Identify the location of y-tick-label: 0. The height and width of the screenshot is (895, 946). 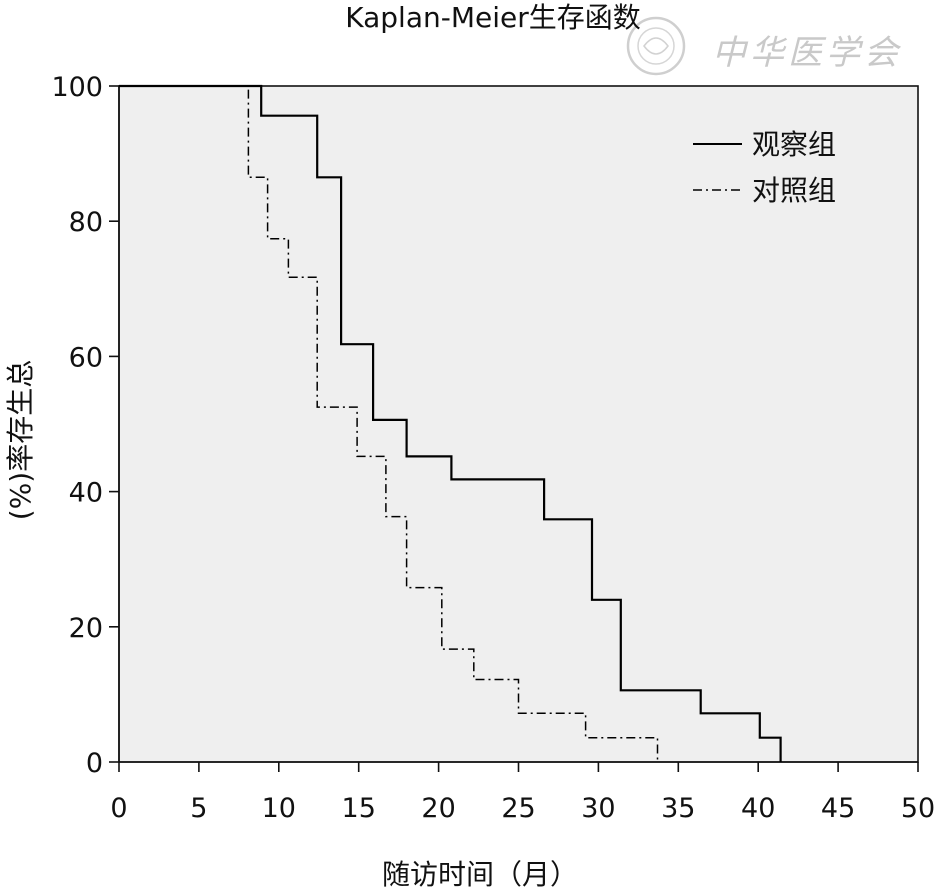
(94, 763).